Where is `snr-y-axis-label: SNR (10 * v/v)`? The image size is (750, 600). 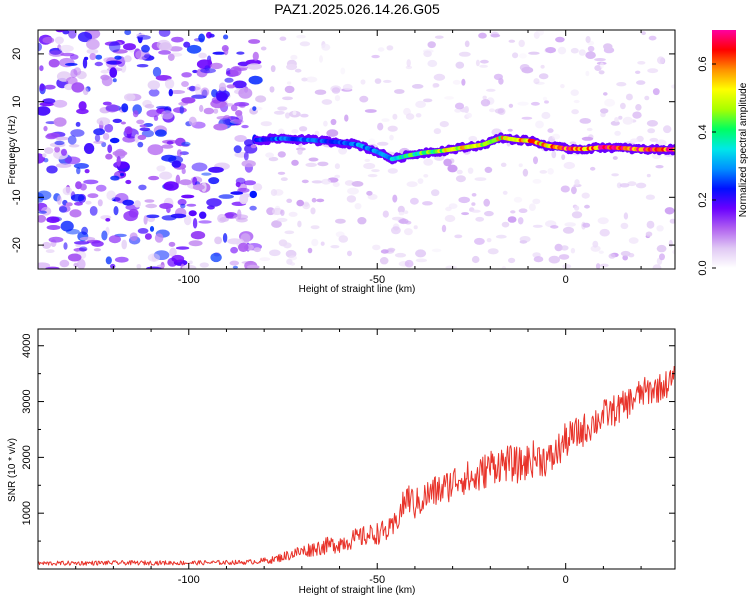 snr-y-axis-label: SNR (10 * v/v) is located at coordinates (12, 470).